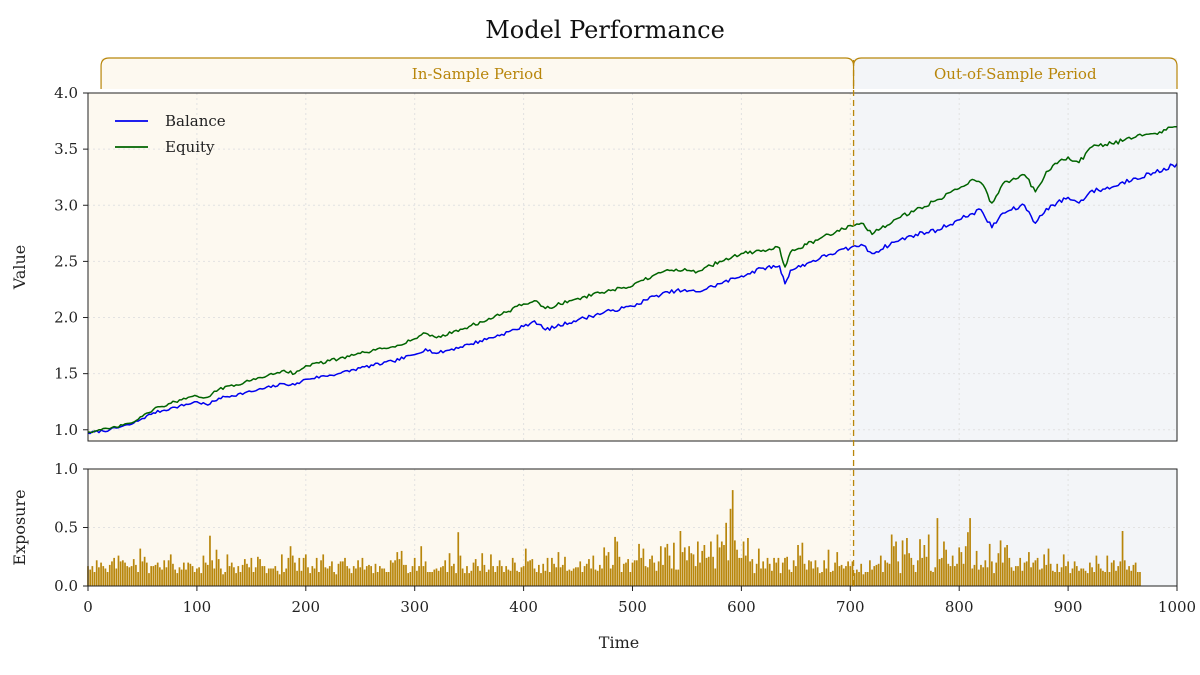 The height and width of the screenshot is (675, 1200). Describe the element at coordinates (523, 607) in the screenshot. I see `x-tick-label-400: 400` at that location.